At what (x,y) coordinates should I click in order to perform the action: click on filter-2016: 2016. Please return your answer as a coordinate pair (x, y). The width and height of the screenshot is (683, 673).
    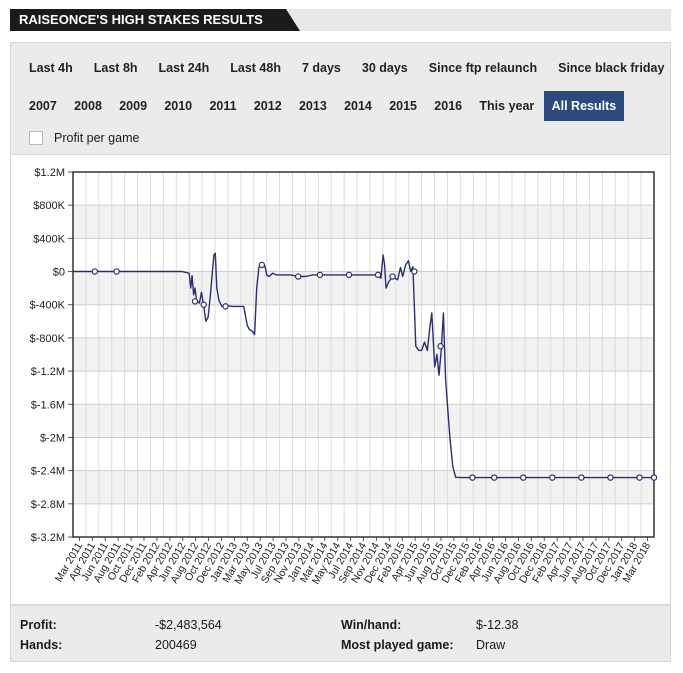
    Looking at the image, I should click on (448, 106).